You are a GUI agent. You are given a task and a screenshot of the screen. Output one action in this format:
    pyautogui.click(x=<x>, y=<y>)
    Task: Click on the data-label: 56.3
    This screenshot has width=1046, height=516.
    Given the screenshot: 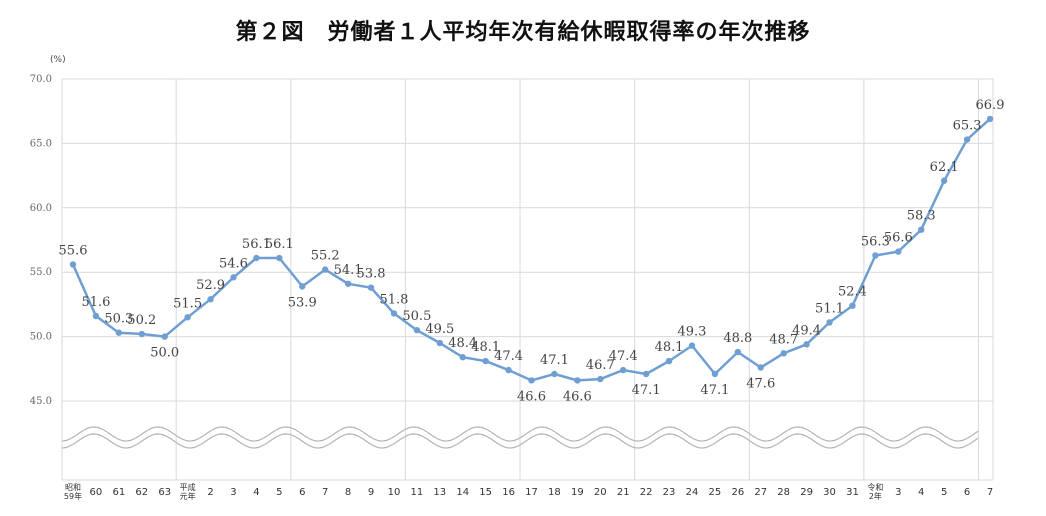 What is the action you would take?
    pyautogui.click(x=875, y=241)
    